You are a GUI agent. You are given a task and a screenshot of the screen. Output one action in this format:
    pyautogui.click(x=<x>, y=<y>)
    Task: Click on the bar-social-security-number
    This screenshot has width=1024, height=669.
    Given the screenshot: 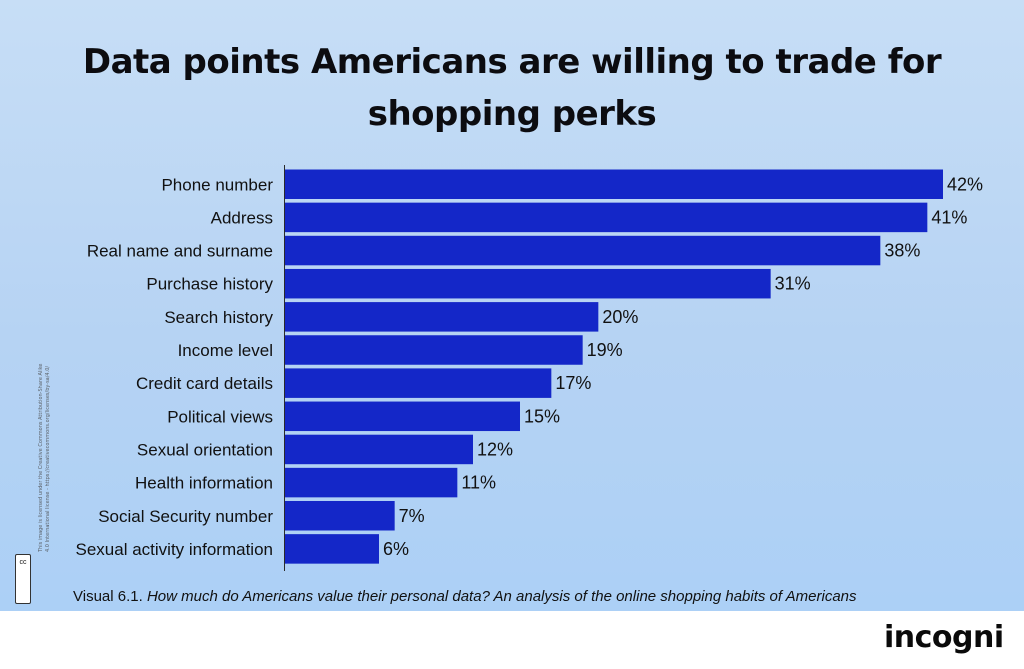 What is the action you would take?
    pyautogui.click(x=340, y=516)
    